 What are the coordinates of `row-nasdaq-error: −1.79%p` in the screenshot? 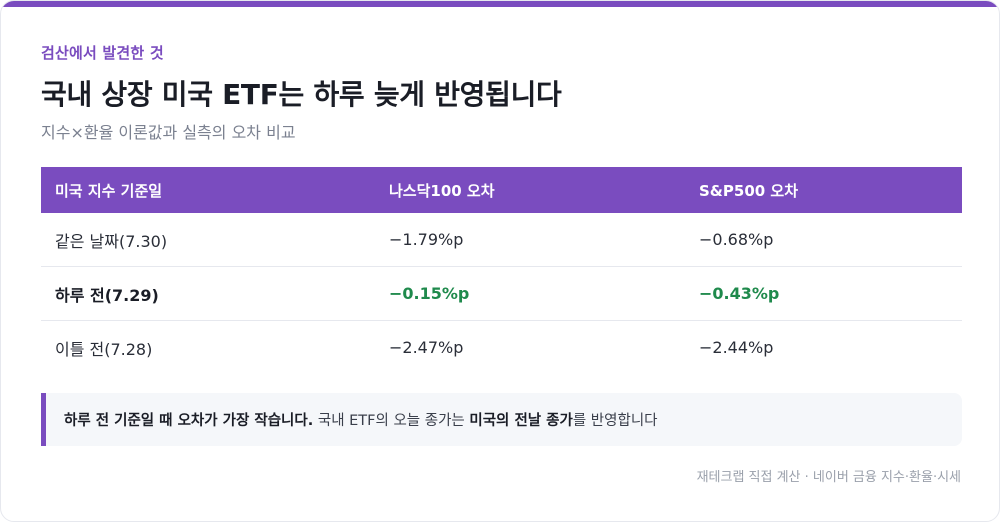 It's located at (530, 240).